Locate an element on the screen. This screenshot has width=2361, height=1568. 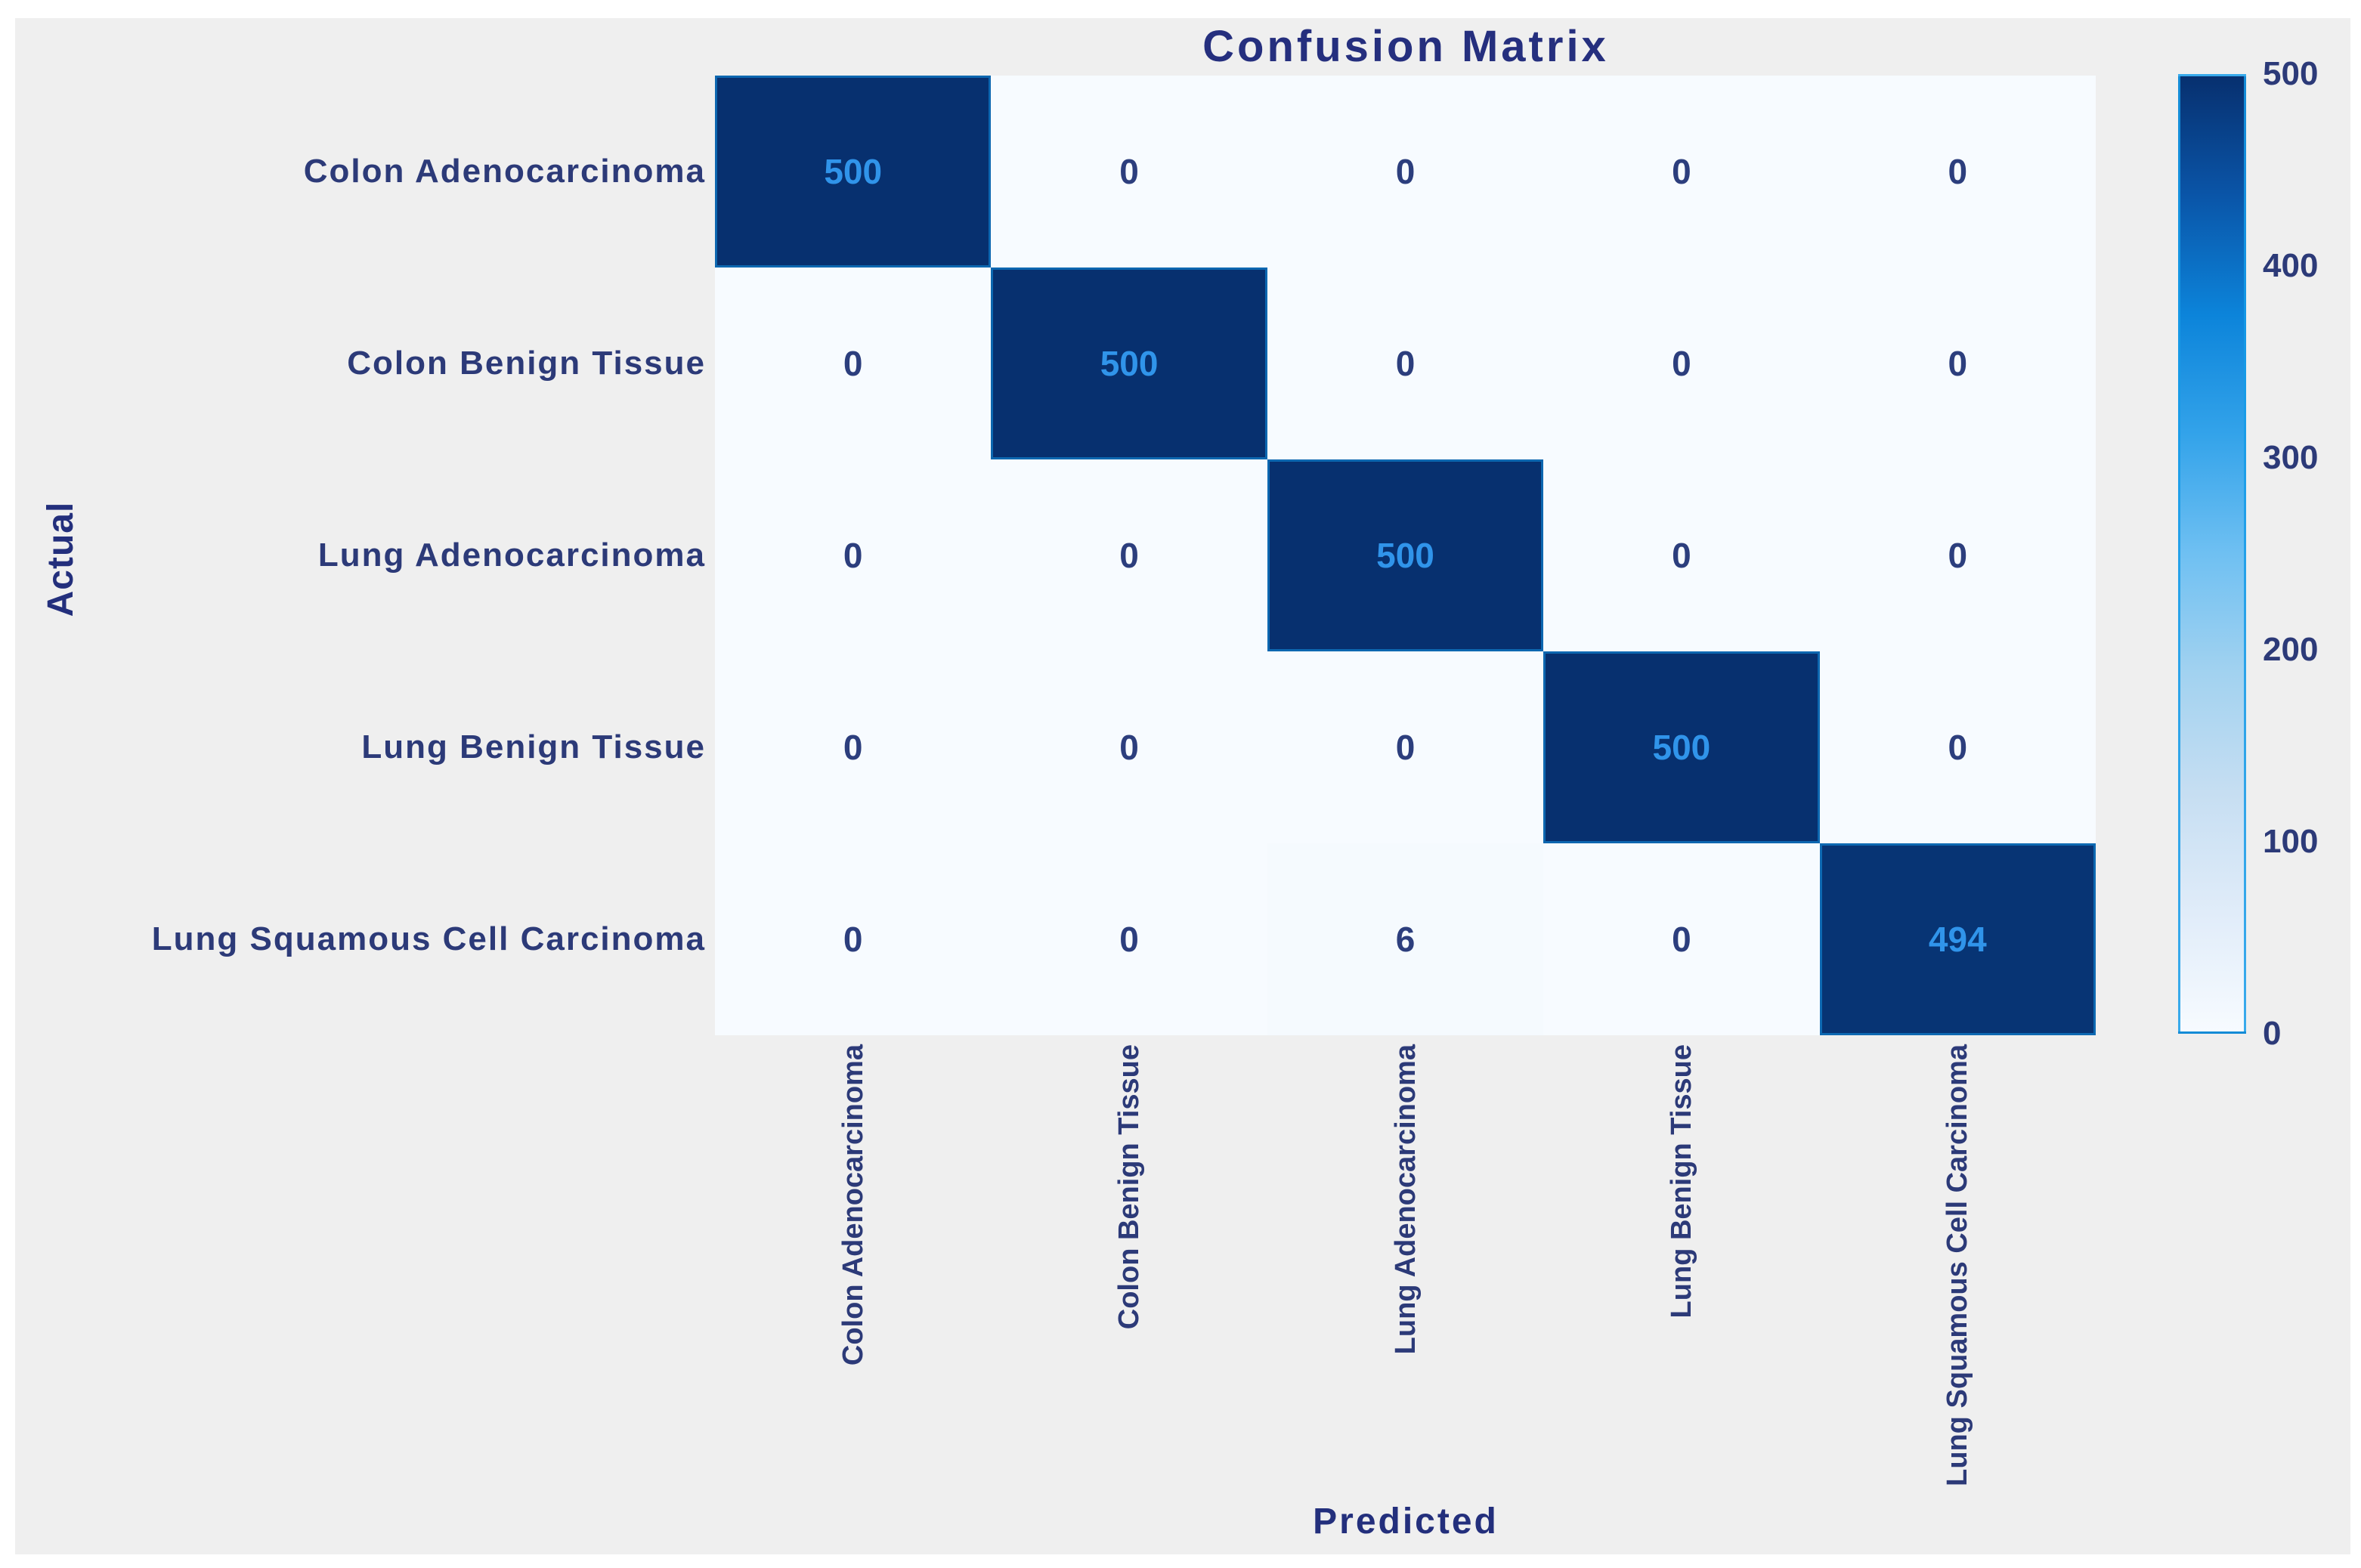
matrix-cell-r1-c4: 0 is located at coordinates (1957, 363).